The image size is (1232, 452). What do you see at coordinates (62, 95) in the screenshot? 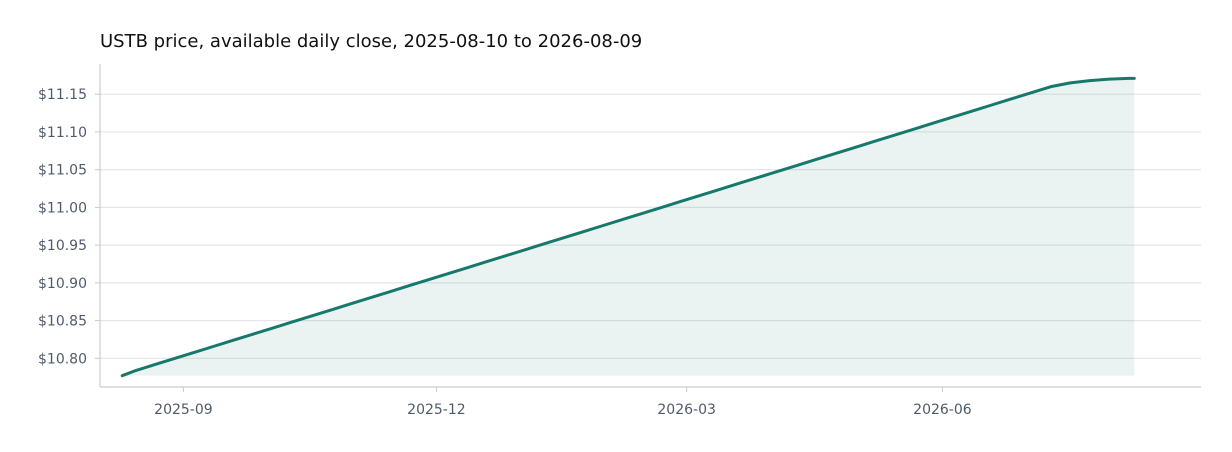
I see `y-tick-label: $11.15` at bounding box center [62, 95].